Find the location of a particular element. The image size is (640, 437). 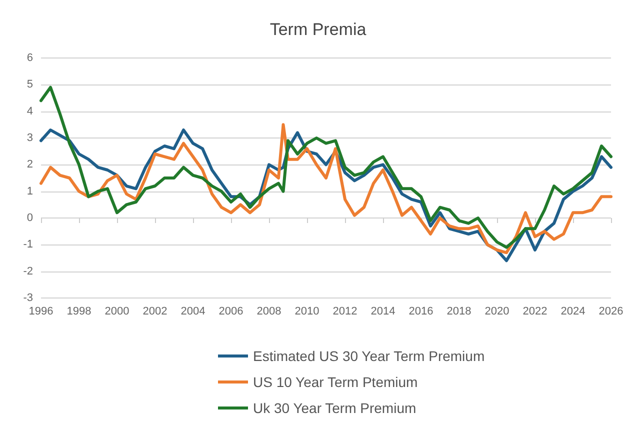

x-tick-label: 2014 is located at coordinates (383, 312).